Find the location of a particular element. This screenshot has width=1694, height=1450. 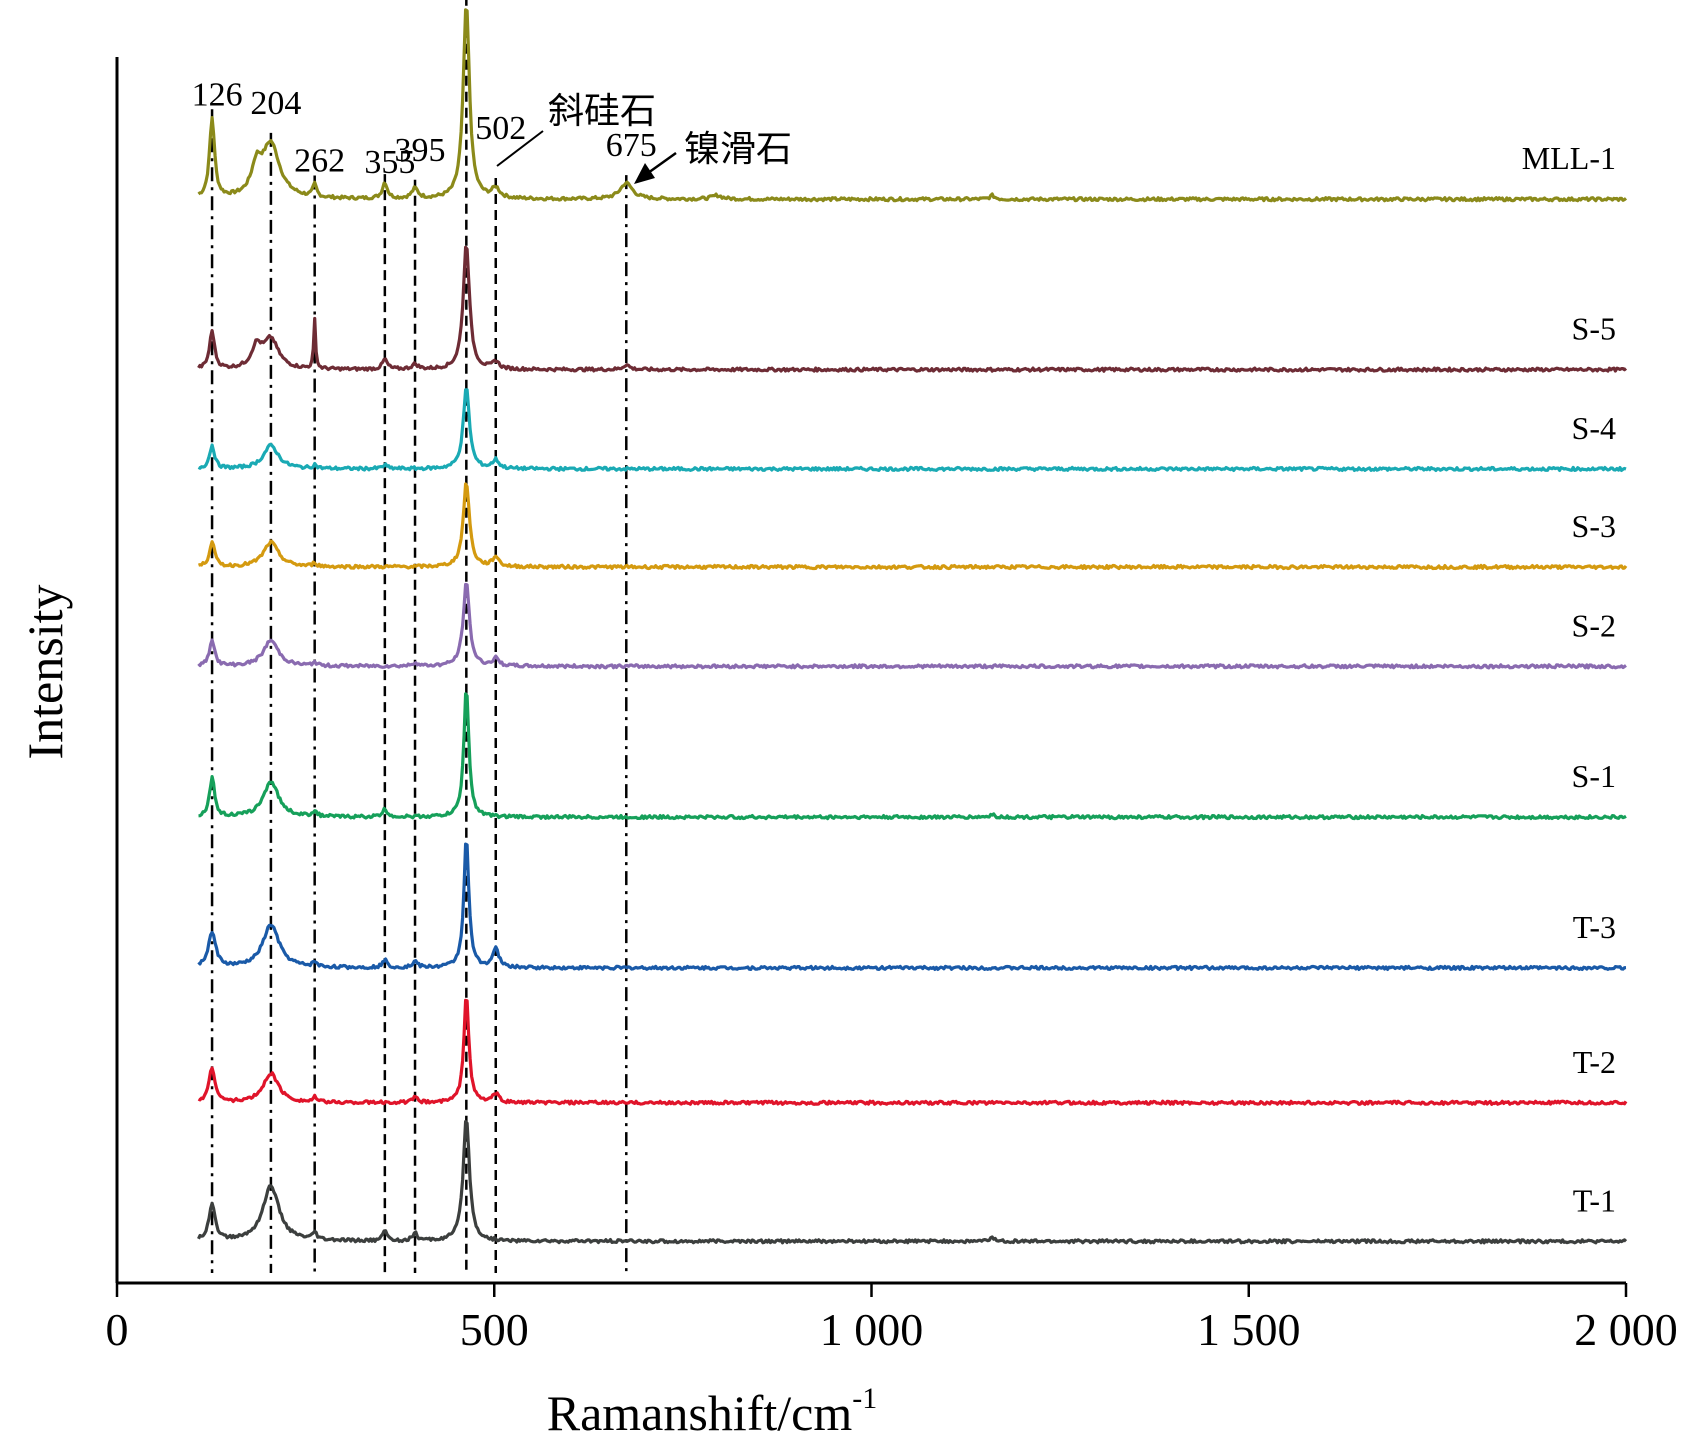

peak-label-126: 126 is located at coordinates (217, 94).